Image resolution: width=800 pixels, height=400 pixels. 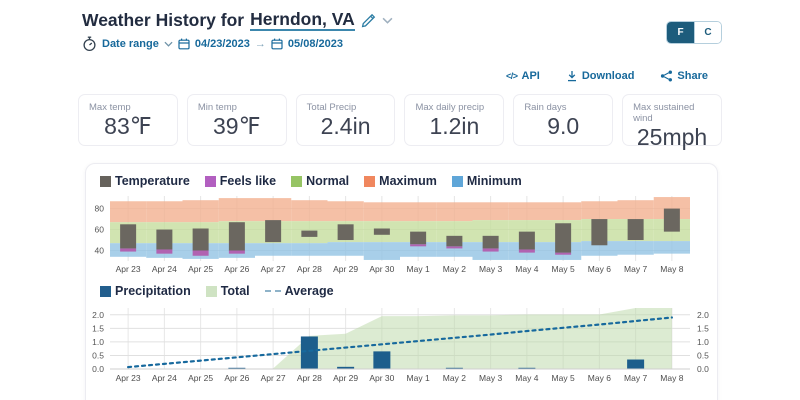 What do you see at coordinates (100, 230) in the screenshot?
I see `svg-text: 60` at bounding box center [100, 230].